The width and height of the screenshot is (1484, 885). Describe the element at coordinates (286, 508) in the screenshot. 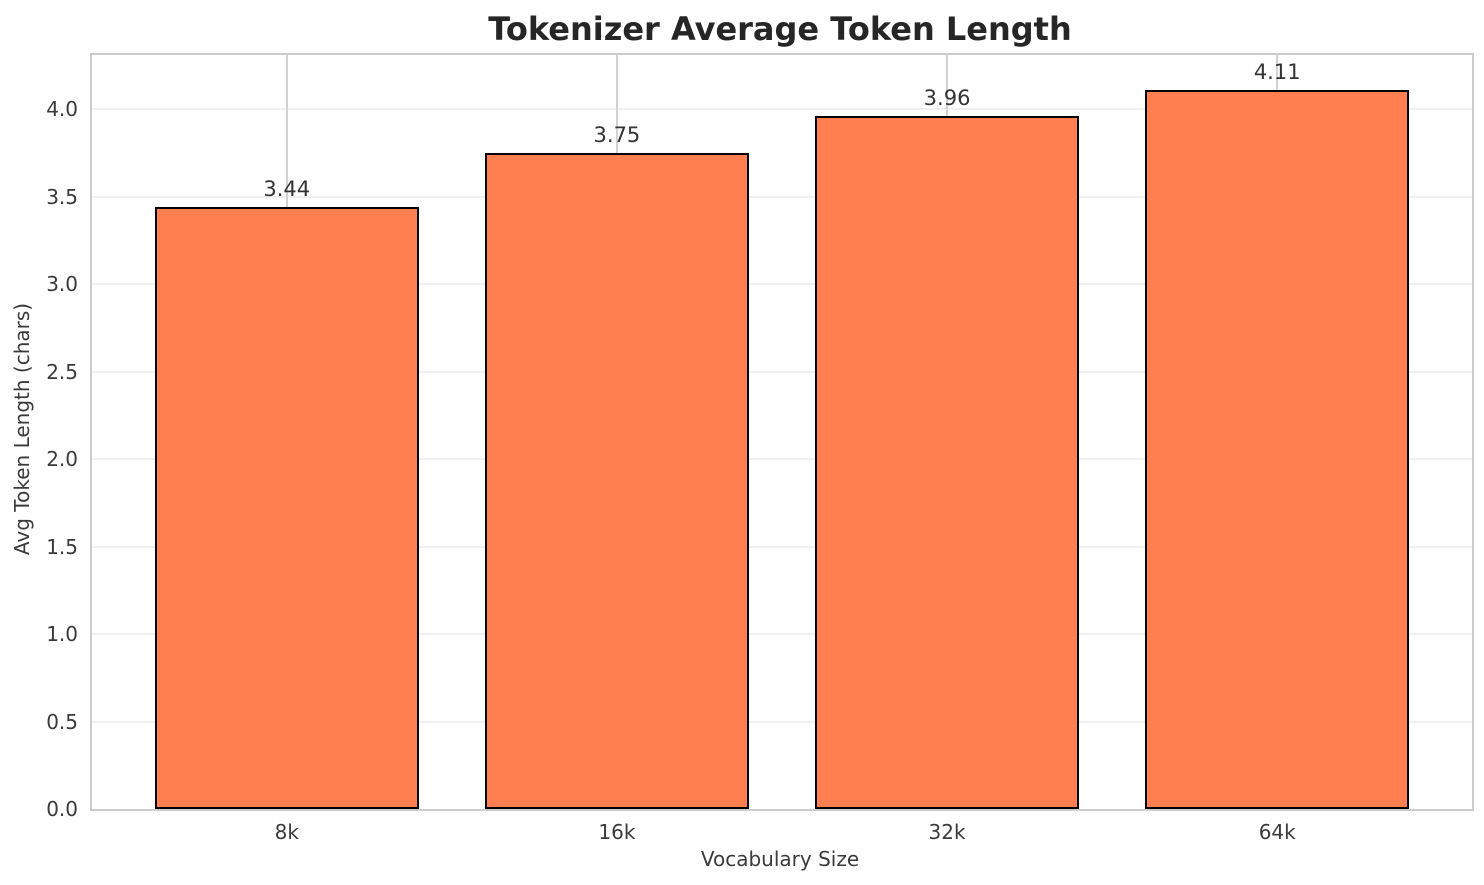

I see `bar-8k` at that location.